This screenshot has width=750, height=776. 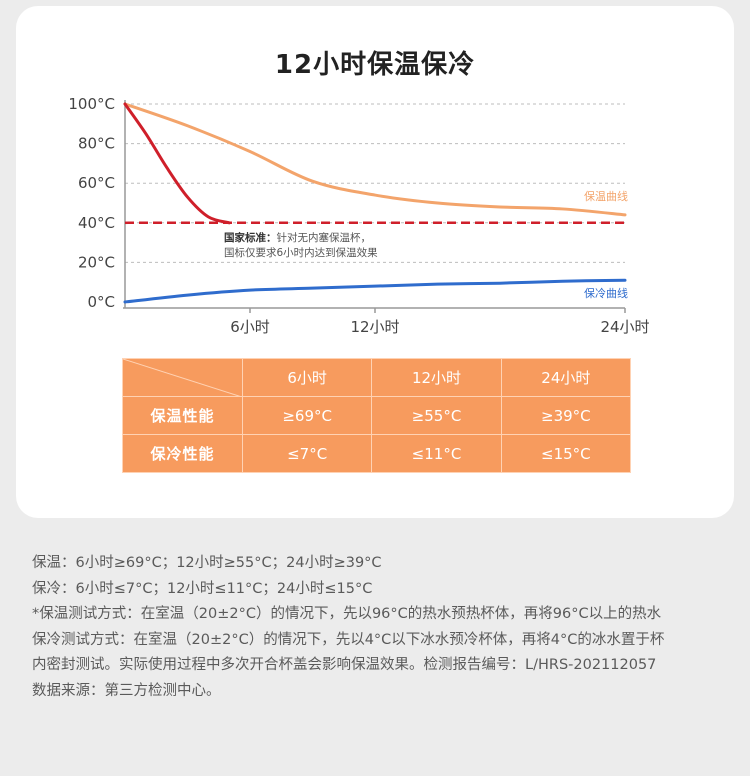 I want to click on cell-hot-6h: ≥69°C, so click(x=307, y=415).